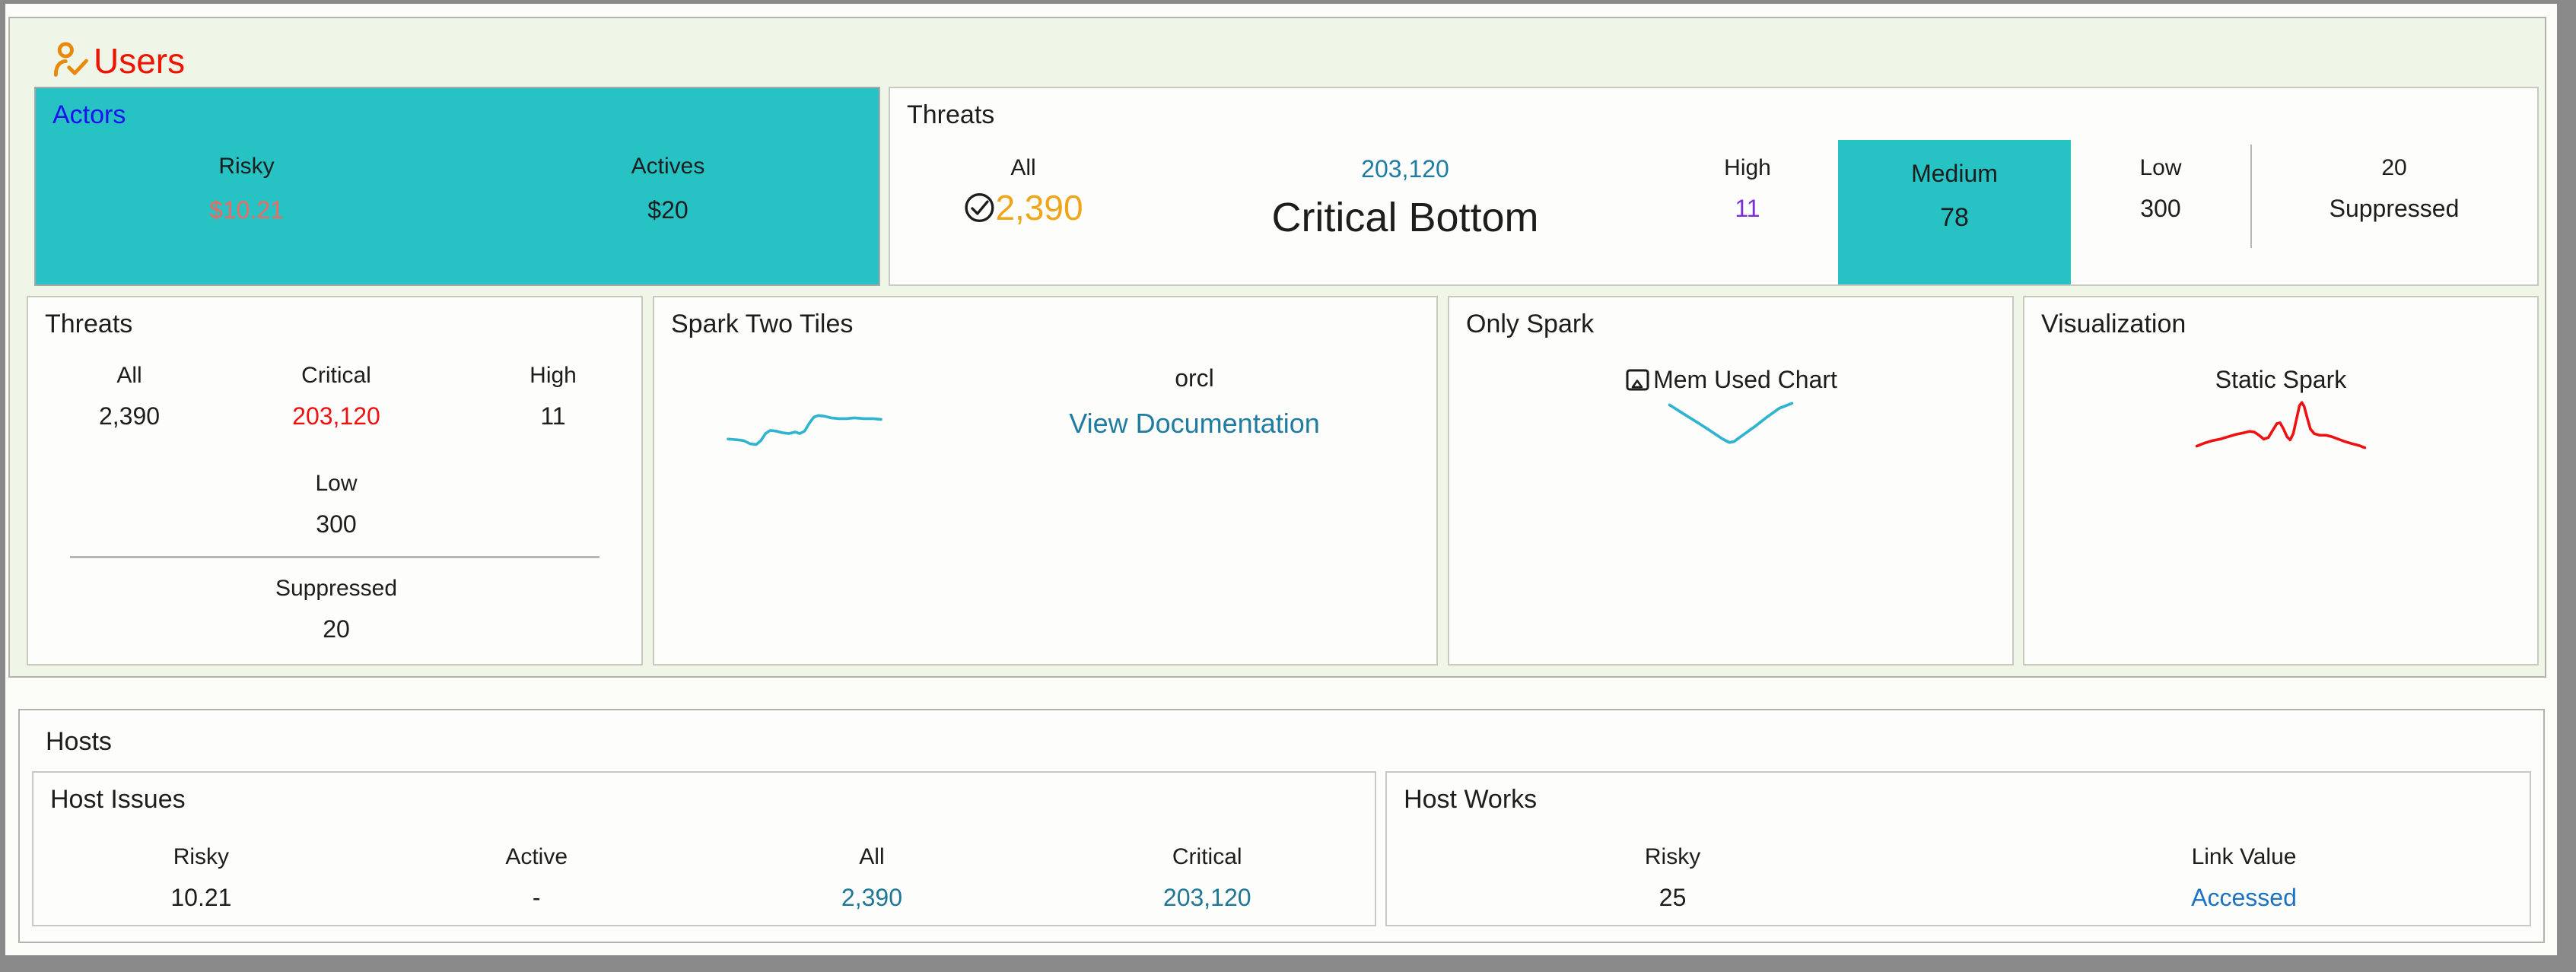 The height and width of the screenshot is (972, 2576). Describe the element at coordinates (668, 210) in the screenshot. I see `actives-value: $20` at that location.